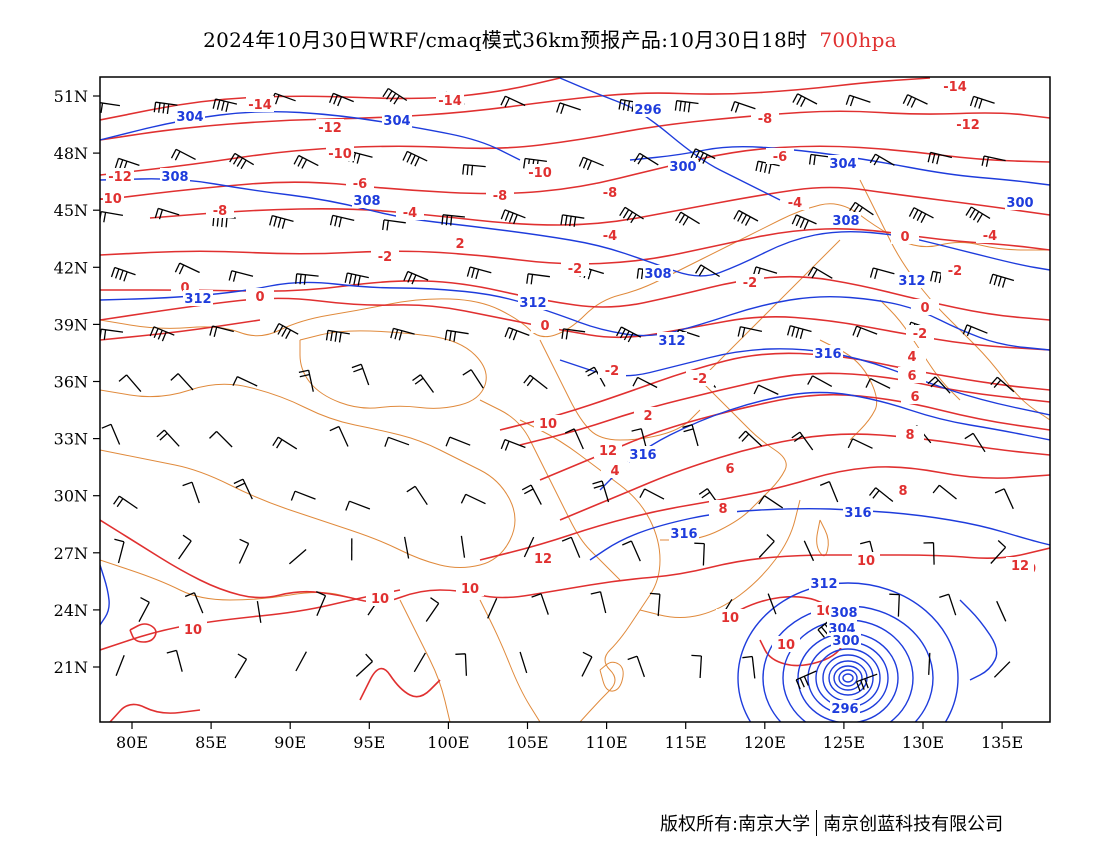  I want to click on lon-tick-label: 135E, so click(1002, 742).